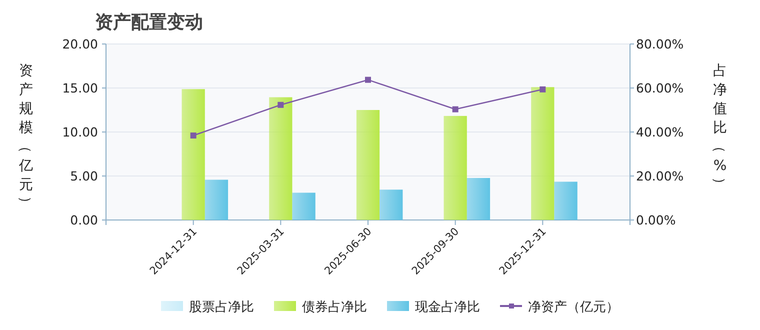 This screenshot has width=760, height=330. What do you see at coordinates (84, 220) in the screenshot?
I see `y-tick-label: 0.00` at bounding box center [84, 220].